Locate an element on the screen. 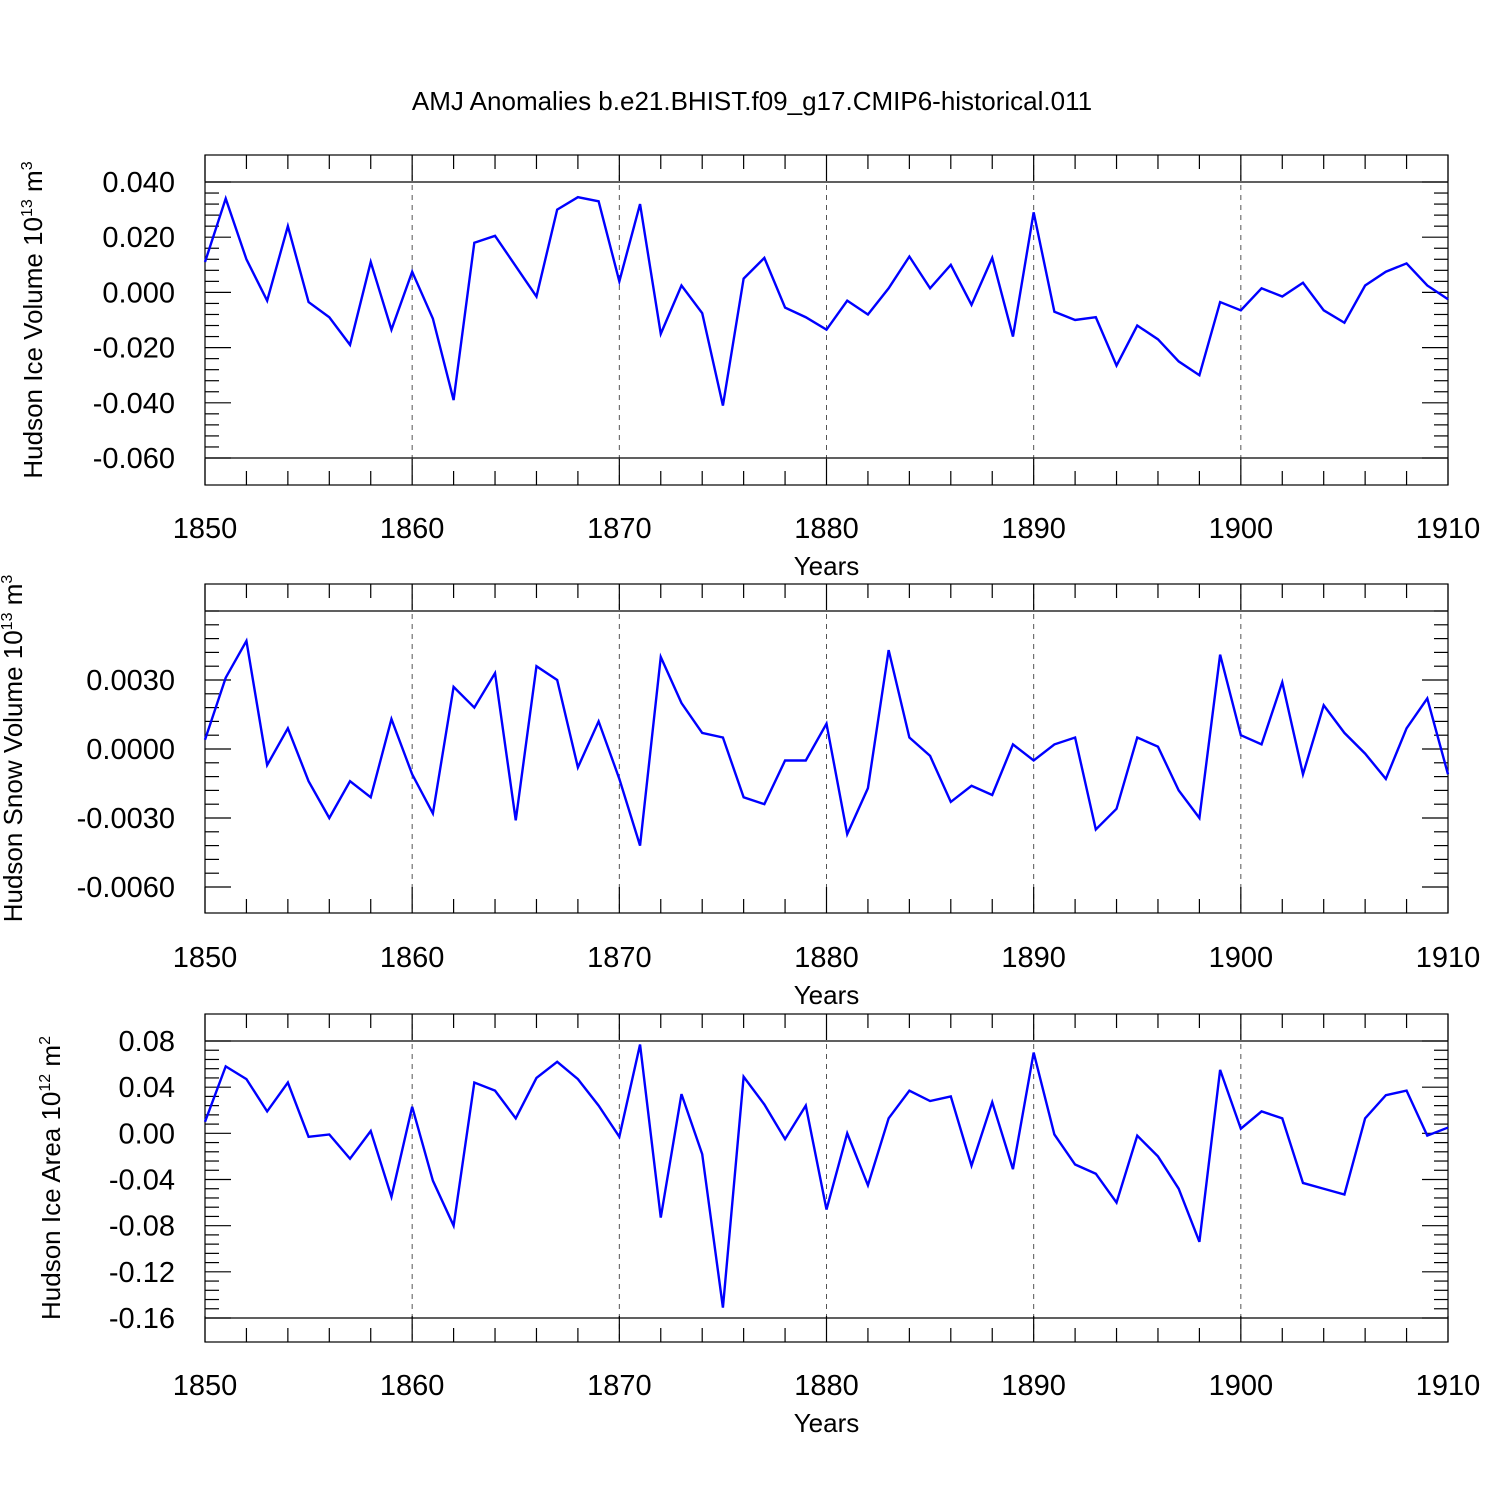 This screenshot has width=1500, height=1500. y-tick-label: -0.040 is located at coordinates (134, 404).